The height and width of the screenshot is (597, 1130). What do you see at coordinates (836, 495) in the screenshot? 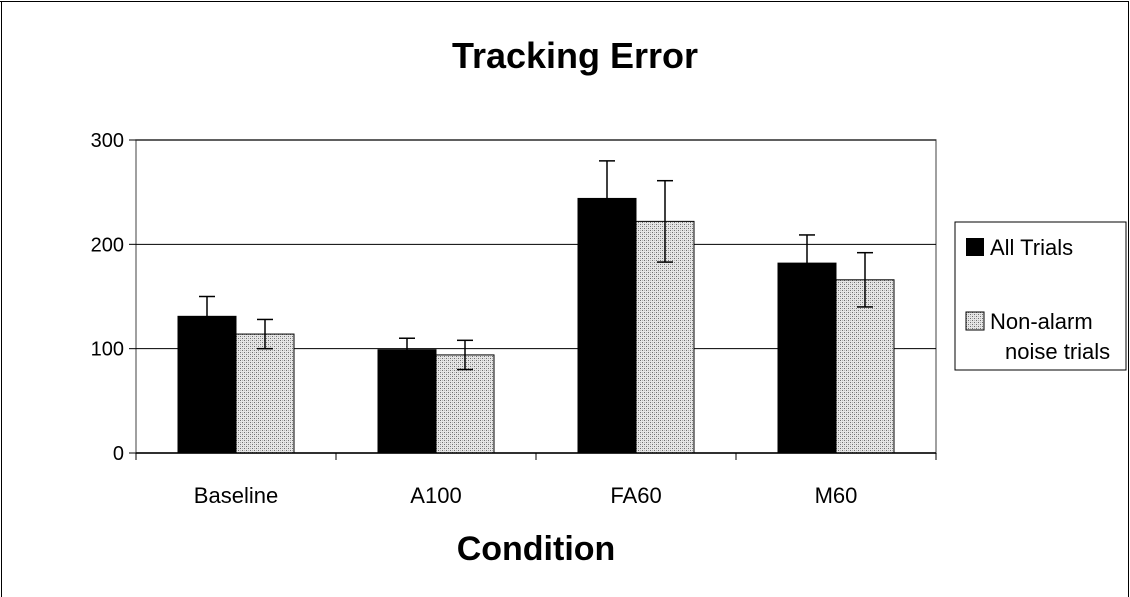
I see `category-label: M60` at bounding box center [836, 495].